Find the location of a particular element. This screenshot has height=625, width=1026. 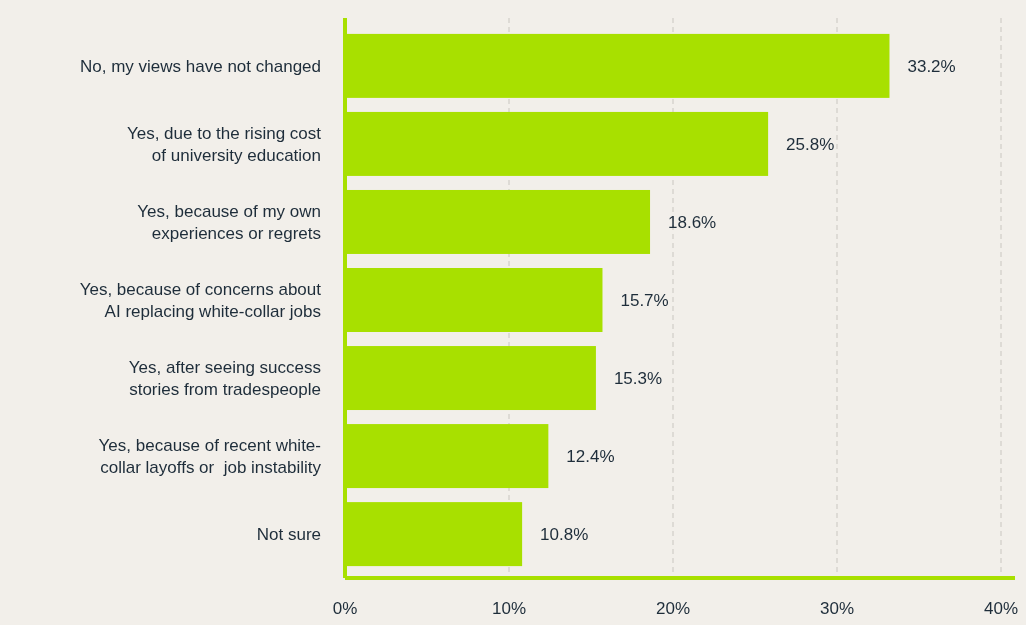

y-tick-label: Not sure is located at coordinates (288, 535).